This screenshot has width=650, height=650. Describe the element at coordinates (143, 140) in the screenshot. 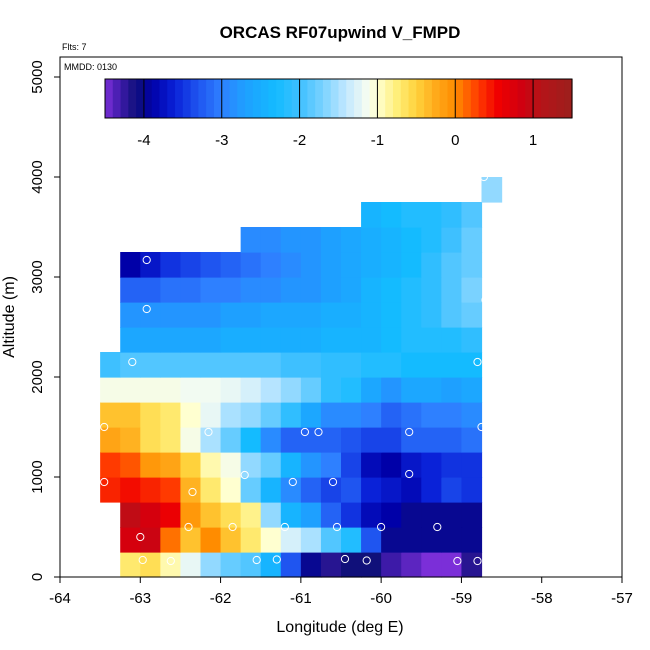

I see `colorbar-tick-label: -4` at that location.